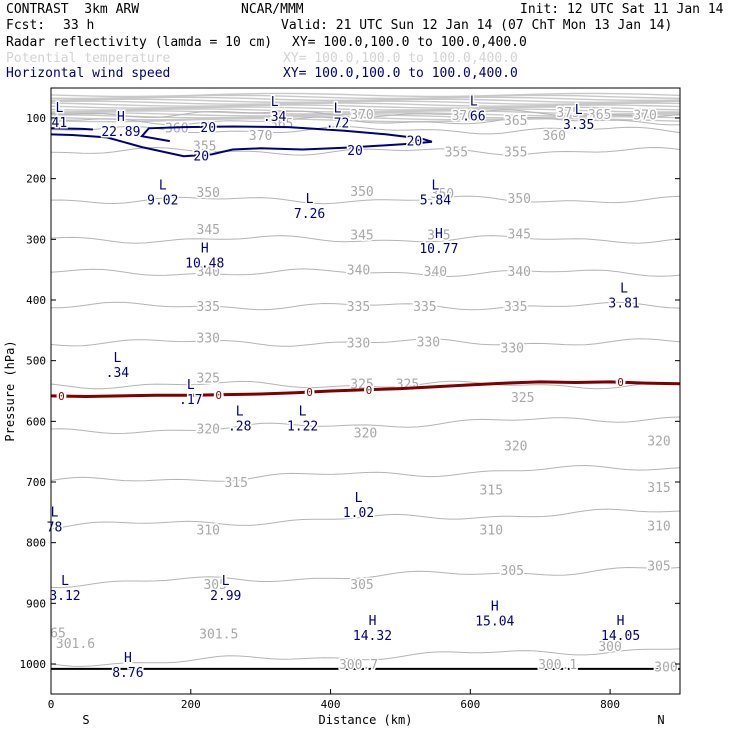 The image size is (740, 740). Describe the element at coordinates (567, 113) in the screenshot. I see `theta-label: 375` at that location.